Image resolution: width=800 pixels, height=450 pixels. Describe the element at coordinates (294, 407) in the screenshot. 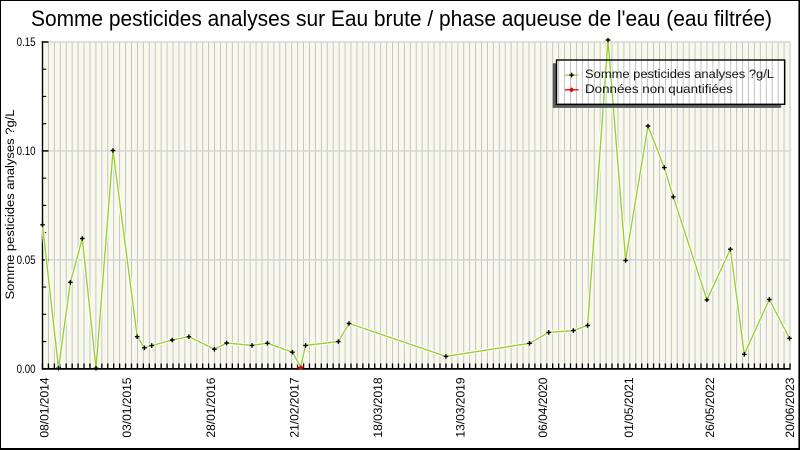

I see `svg-text: 21/02/2017` at that location.